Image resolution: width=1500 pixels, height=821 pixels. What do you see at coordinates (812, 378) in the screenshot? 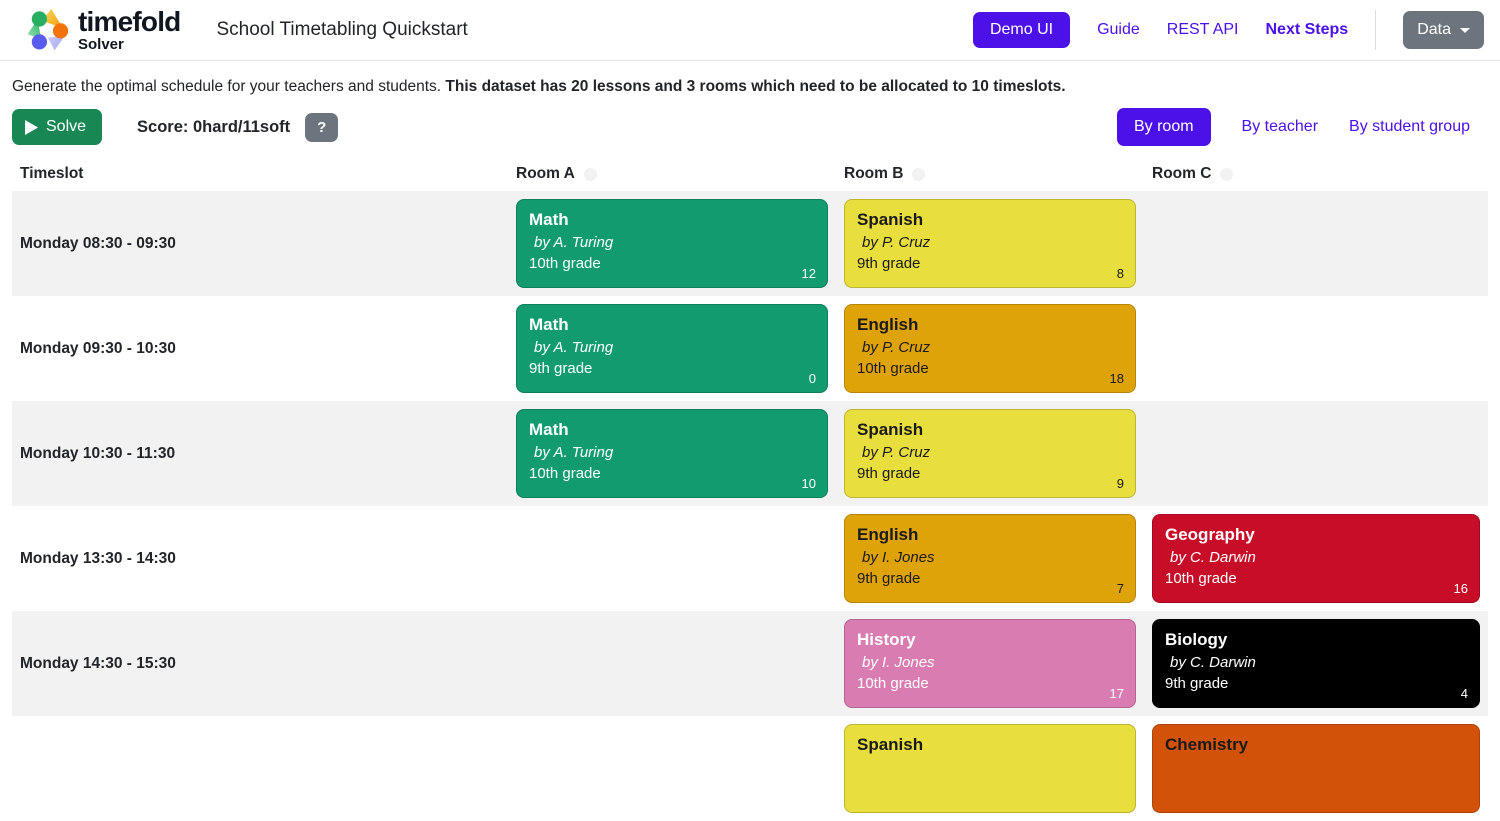
I see `lesson-student-count: 0` at bounding box center [812, 378].